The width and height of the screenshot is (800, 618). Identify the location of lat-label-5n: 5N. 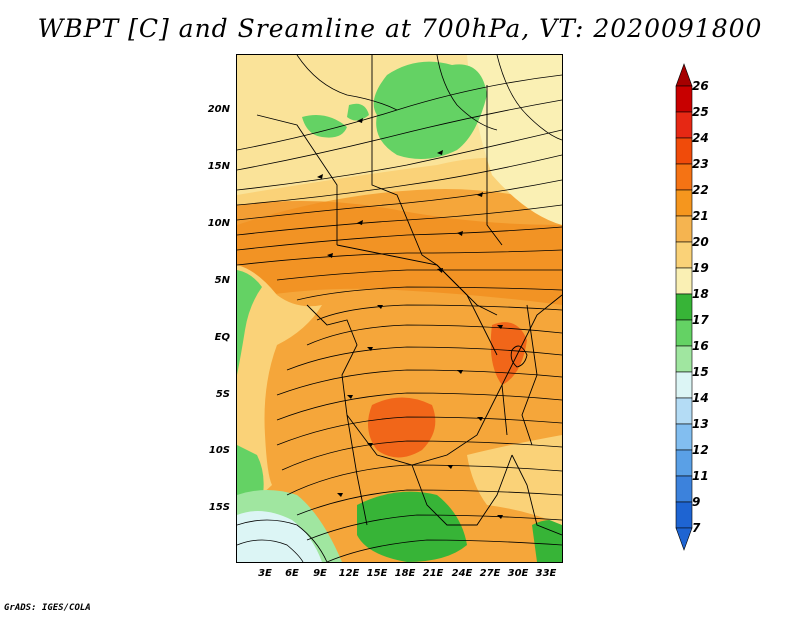
(222, 280).